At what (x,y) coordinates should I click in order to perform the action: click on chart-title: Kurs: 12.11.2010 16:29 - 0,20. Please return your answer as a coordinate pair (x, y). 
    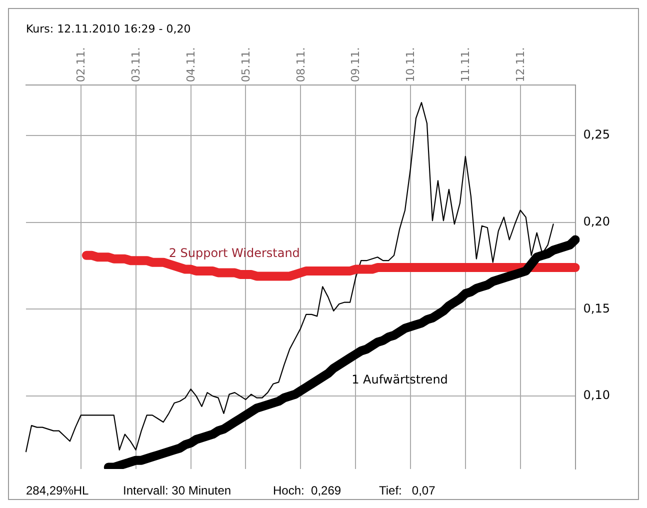
    Looking at the image, I should click on (108, 29).